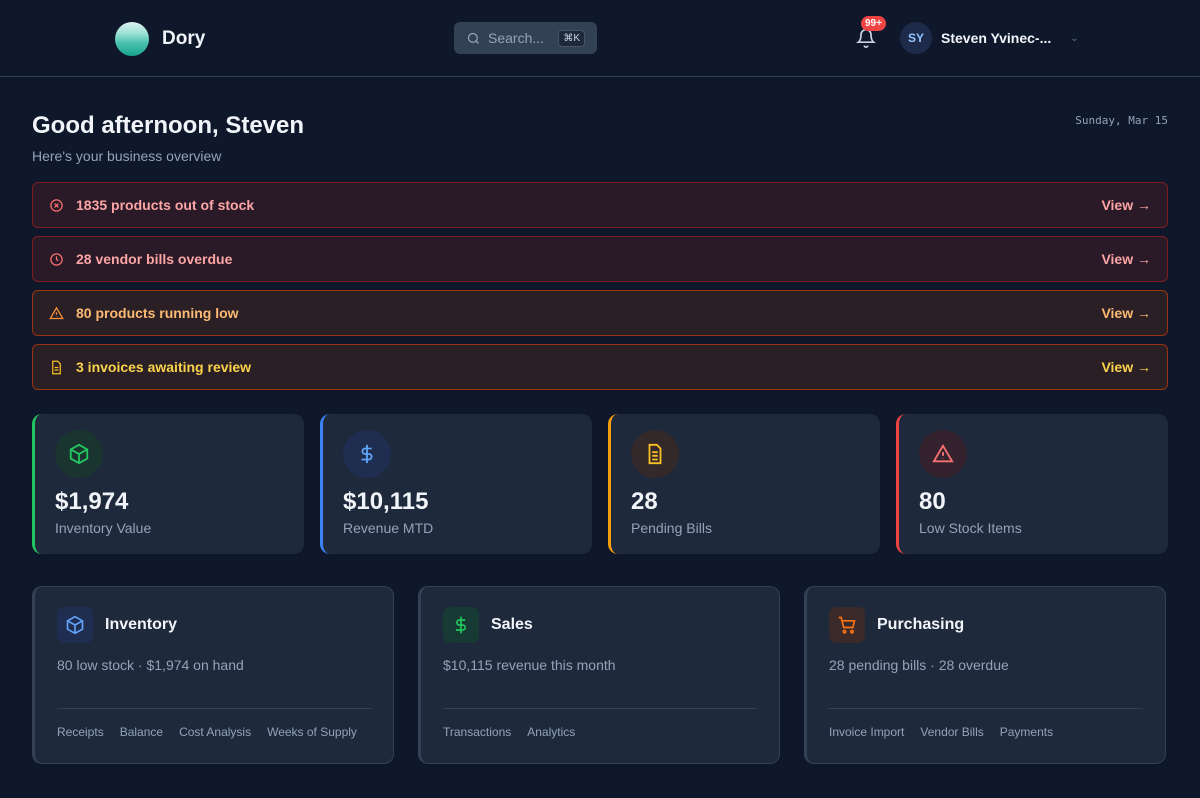 This screenshot has width=1200, height=798. What do you see at coordinates (157, 313) in the screenshot?
I see `alert-text: 80 products running low` at bounding box center [157, 313].